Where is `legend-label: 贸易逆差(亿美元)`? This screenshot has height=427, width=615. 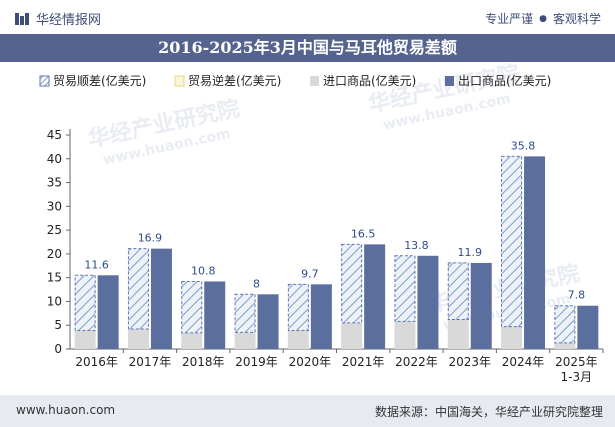 legend-label: 贸易逆差(亿美元) is located at coordinates (234, 80).